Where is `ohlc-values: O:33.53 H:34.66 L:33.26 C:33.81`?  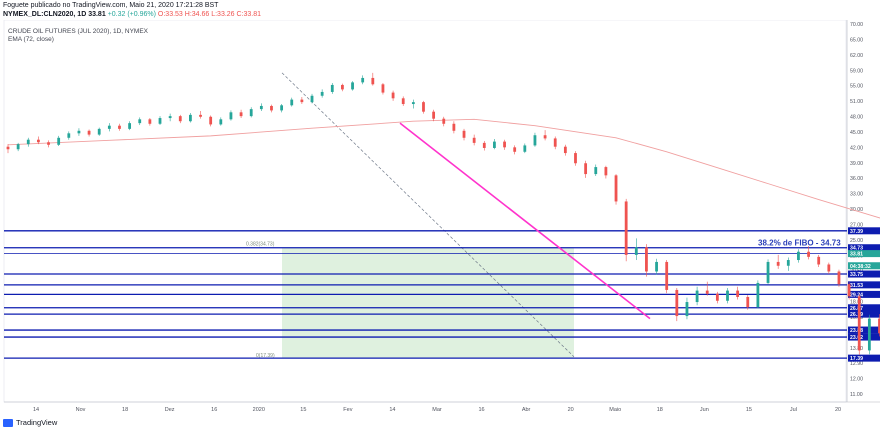
ohlc-values: O:33.53 H:34.66 L:33.26 C:33.81 is located at coordinates (209, 14).